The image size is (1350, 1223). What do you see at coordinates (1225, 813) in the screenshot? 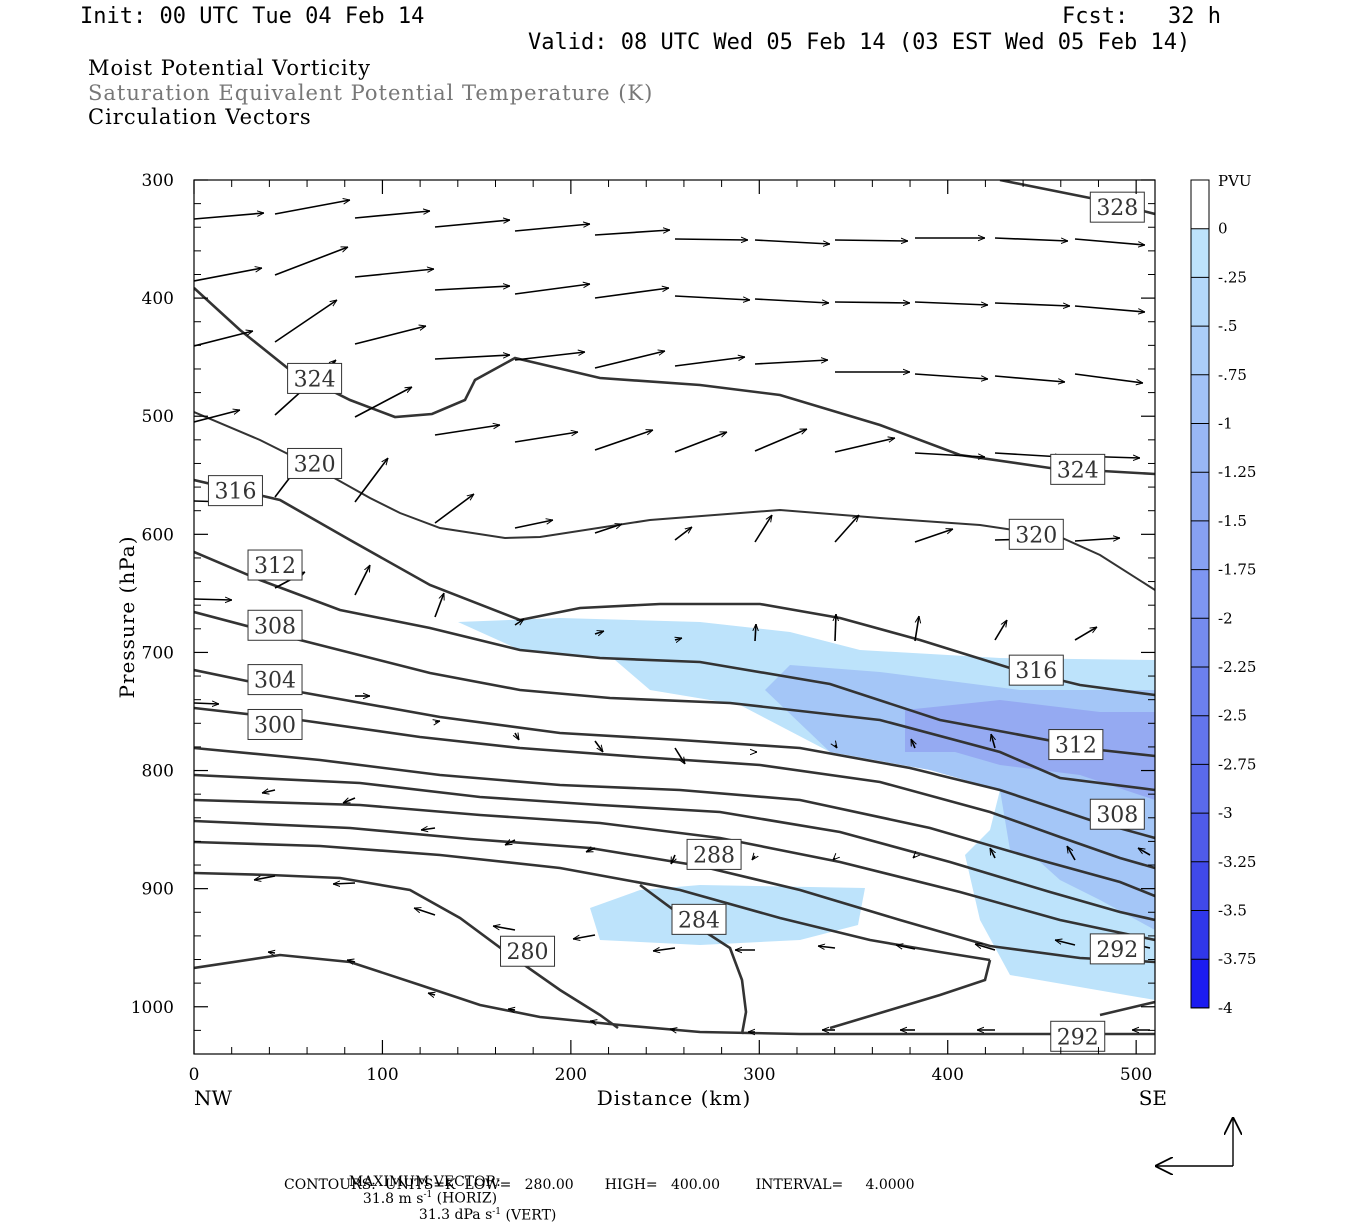
I see `colorbar-label: -3` at bounding box center [1225, 813].